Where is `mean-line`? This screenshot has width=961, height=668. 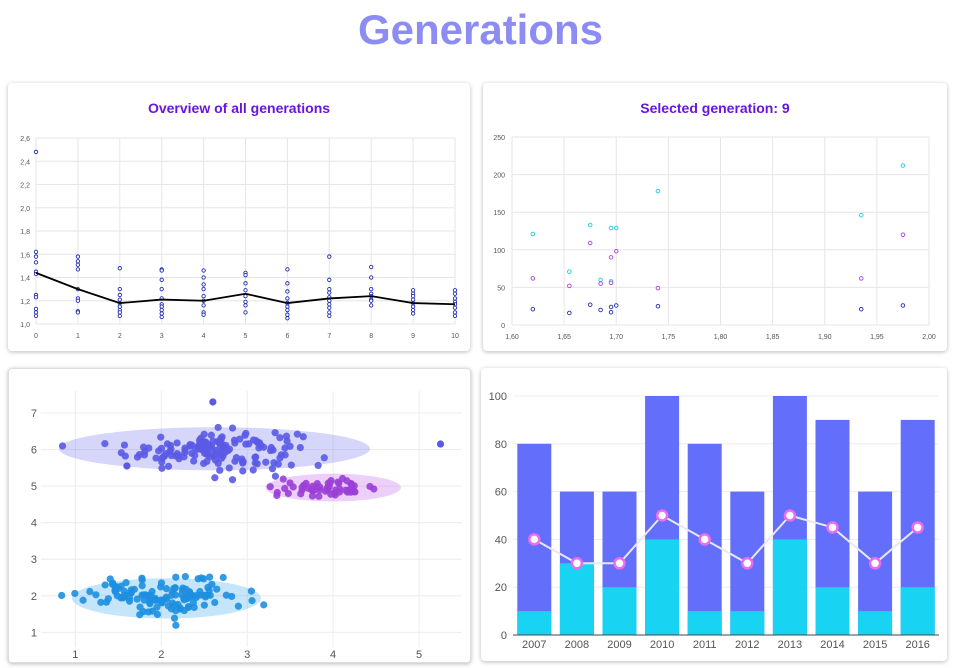
mean-line is located at coordinates (245, 289).